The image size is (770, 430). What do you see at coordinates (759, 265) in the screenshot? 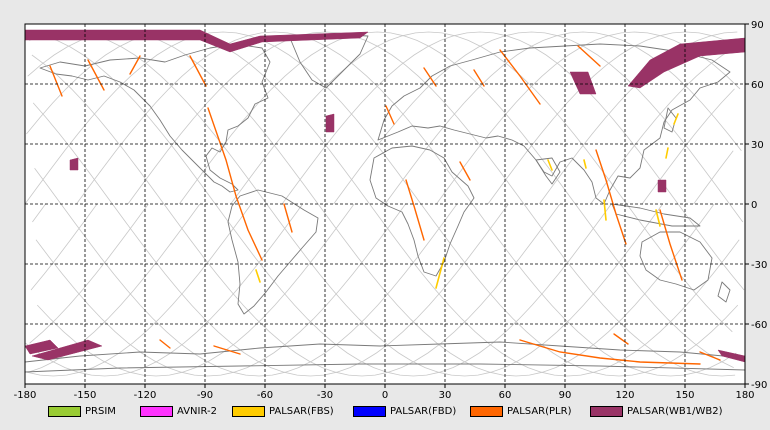
I see `y-tick-label: -30` at bounding box center [759, 265].